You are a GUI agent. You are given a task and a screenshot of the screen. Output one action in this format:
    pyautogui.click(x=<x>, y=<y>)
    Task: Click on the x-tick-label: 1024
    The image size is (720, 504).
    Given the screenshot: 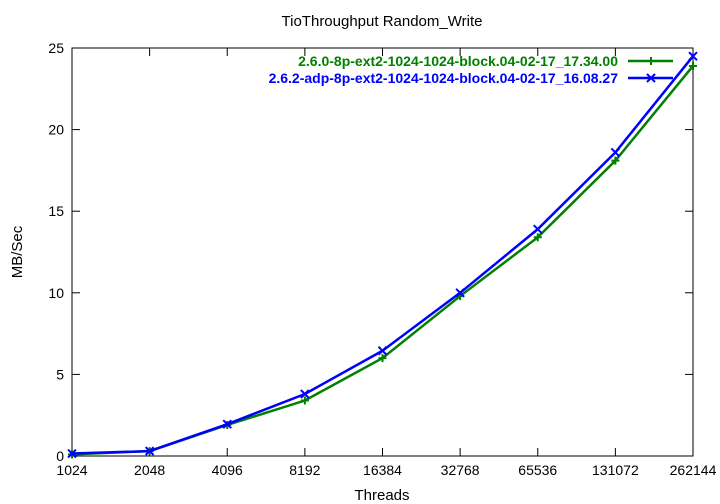 What is the action you would take?
    pyautogui.click(x=71, y=470)
    